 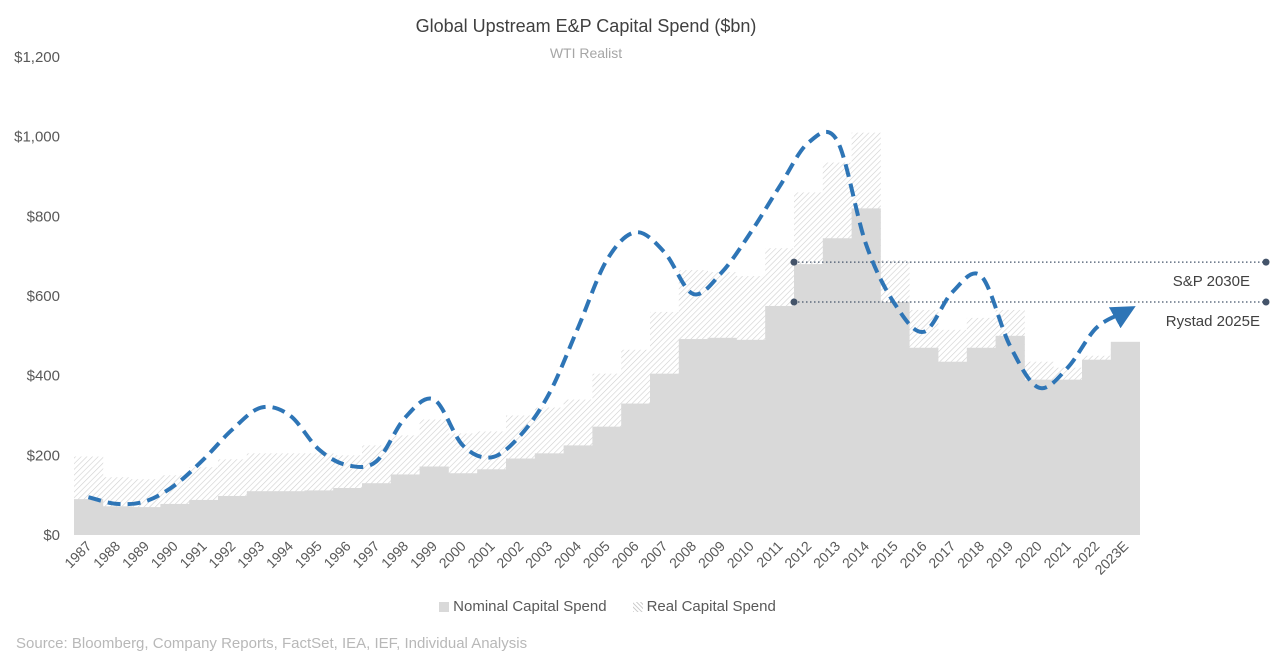 I want to click on x-tick-label: 1992, so click(x=221, y=554).